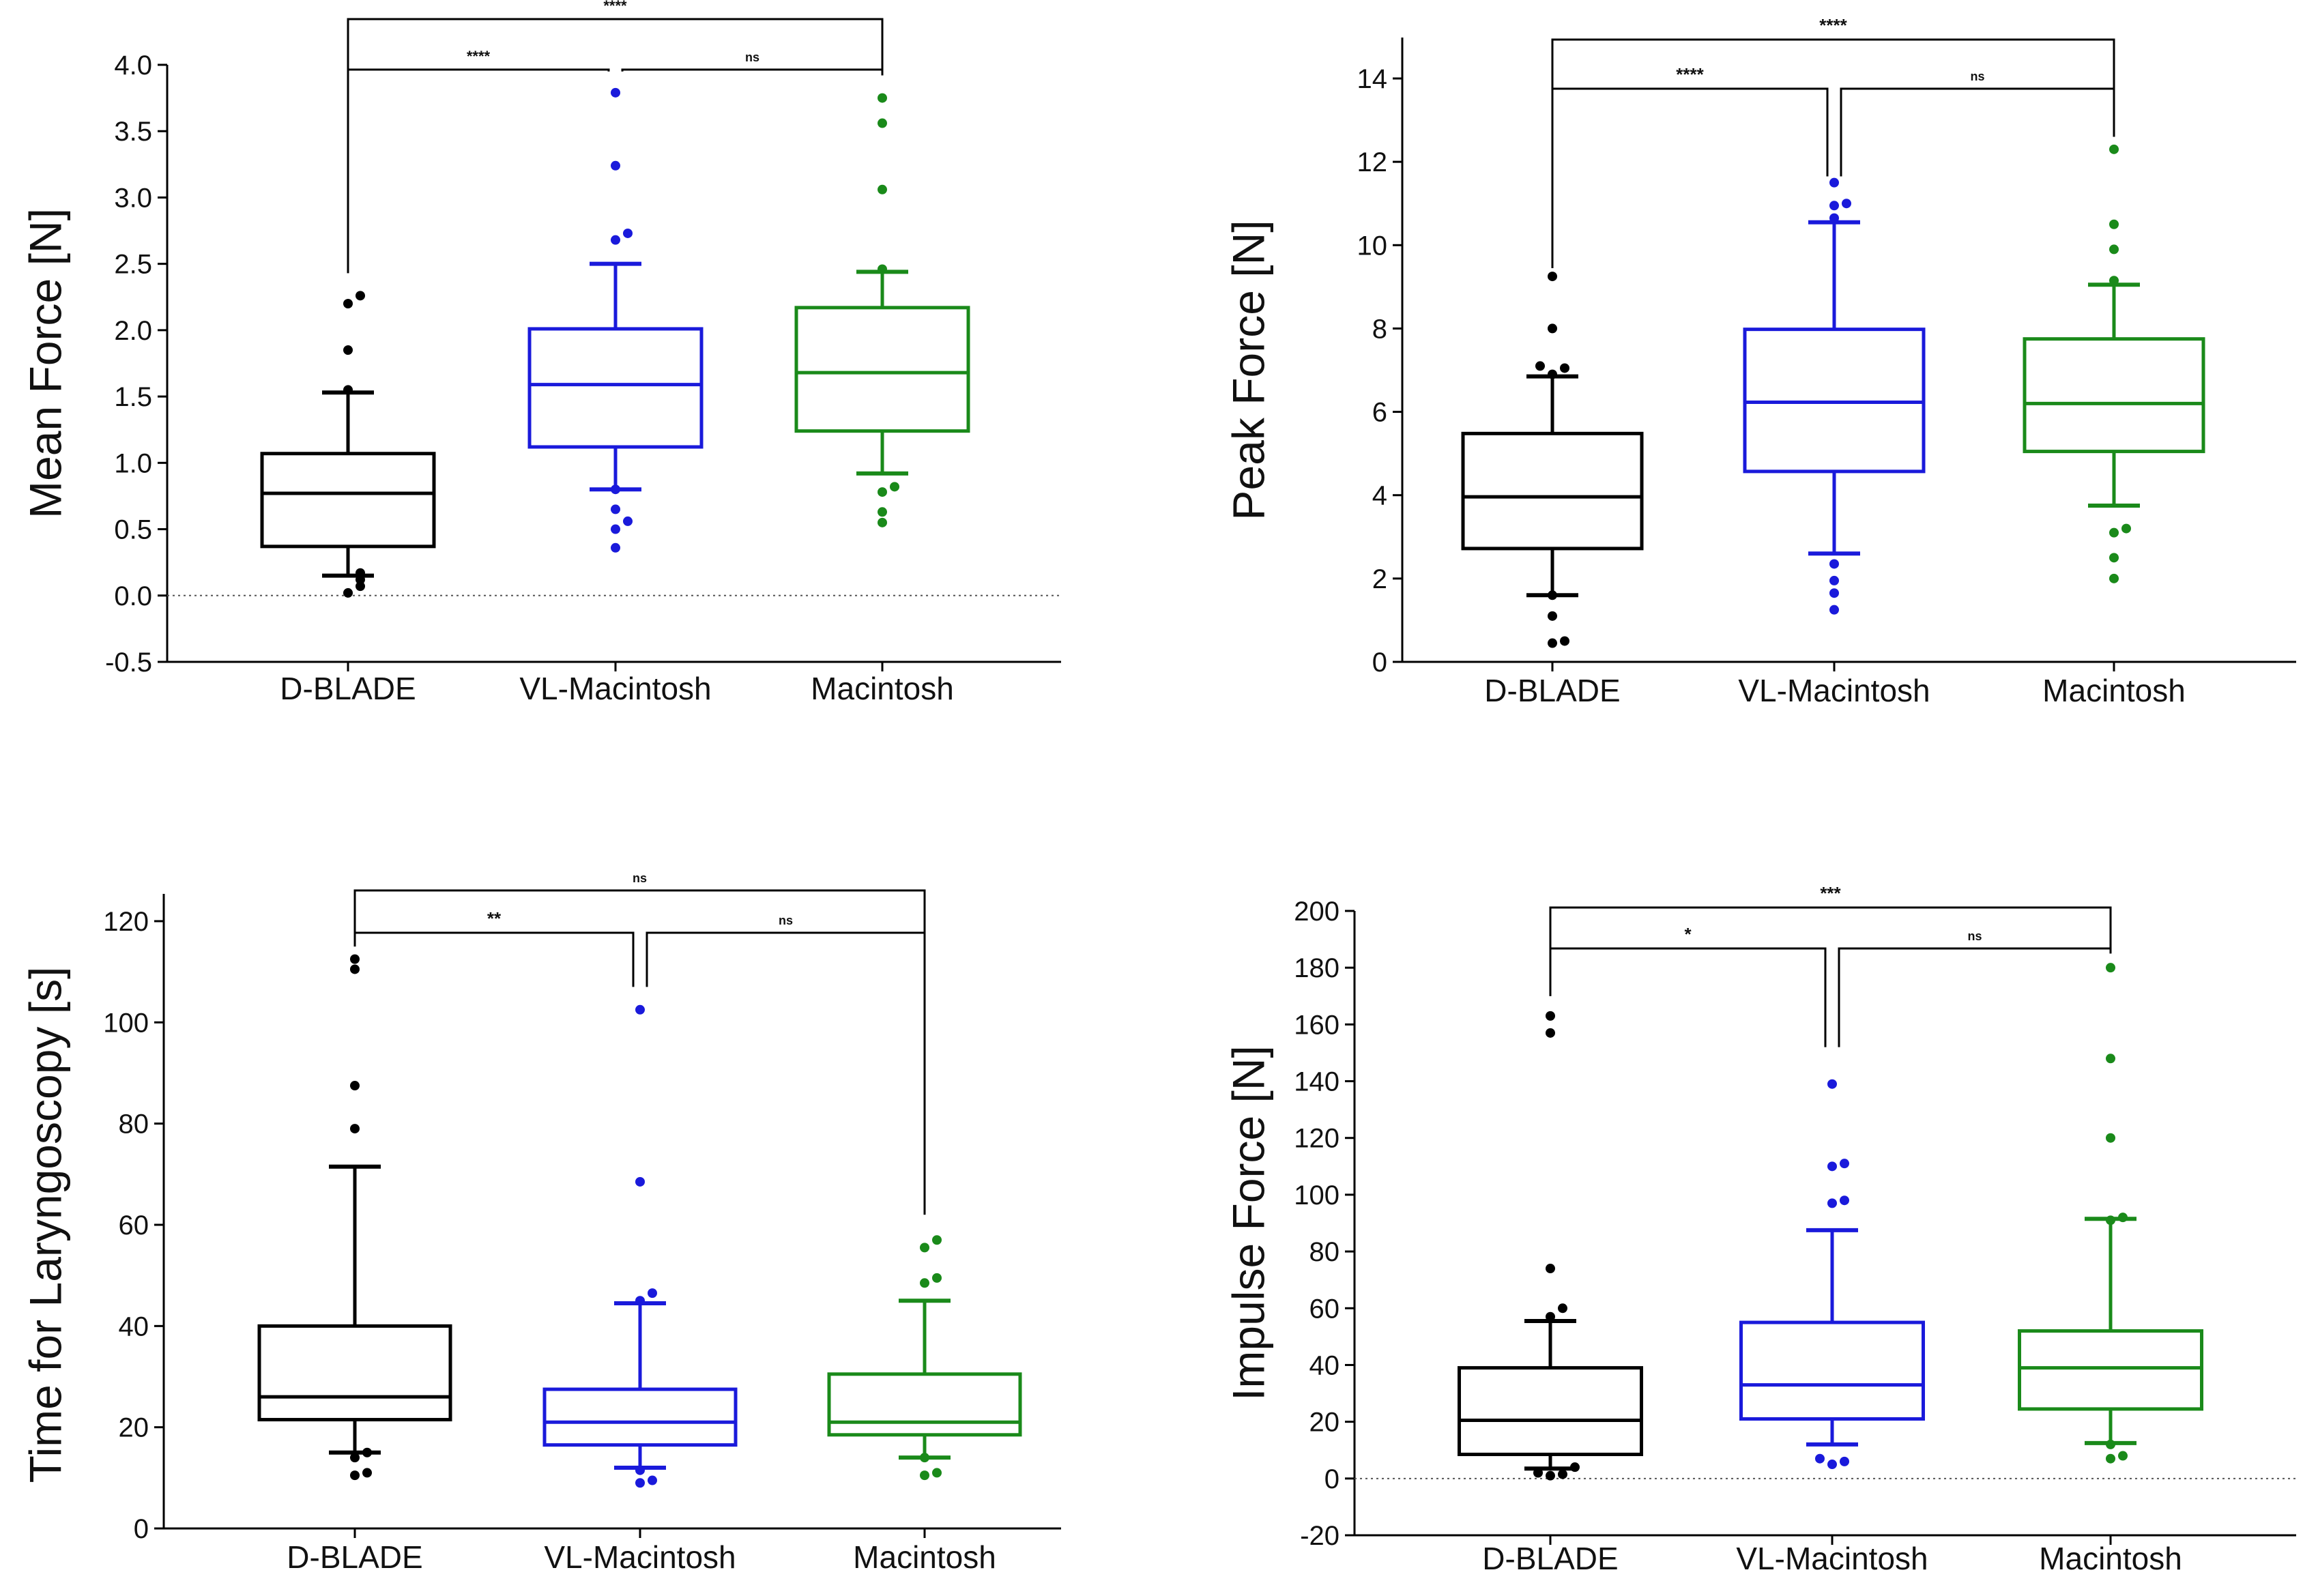 The height and width of the screenshot is (1596, 2318). Describe the element at coordinates (1248, 370) in the screenshot. I see `y-axis-title: Peak Force [N]` at that location.